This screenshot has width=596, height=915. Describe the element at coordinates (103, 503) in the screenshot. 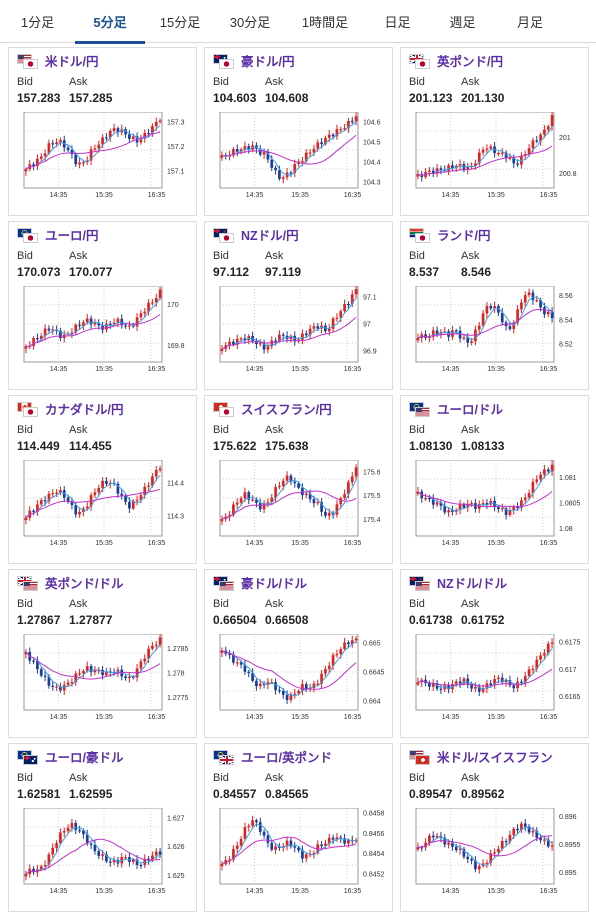

I see `candlestick-chart: 114.4 114.3 14:35 15:35 16:35` at that location.